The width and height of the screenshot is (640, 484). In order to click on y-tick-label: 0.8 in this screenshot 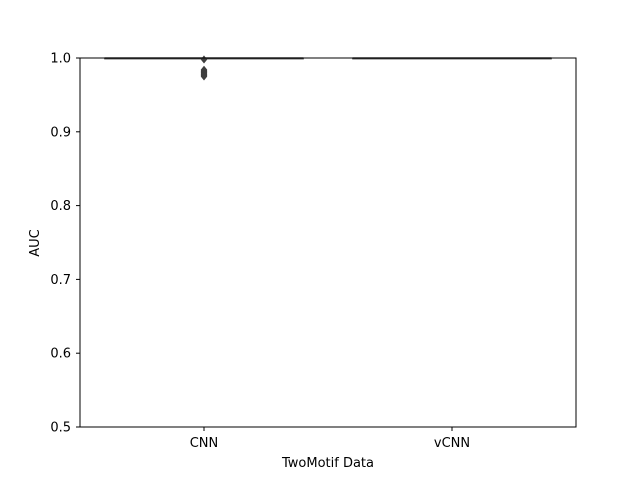, I will do `click(60, 206)`.